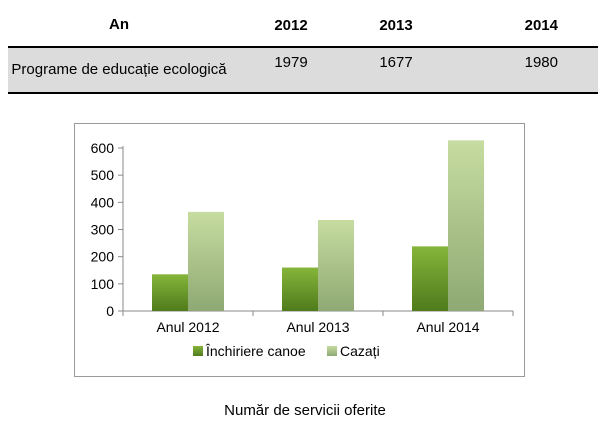 This screenshot has width=610, height=439. What do you see at coordinates (103, 148) in the screenshot?
I see `y-tick-label: 600` at bounding box center [103, 148].